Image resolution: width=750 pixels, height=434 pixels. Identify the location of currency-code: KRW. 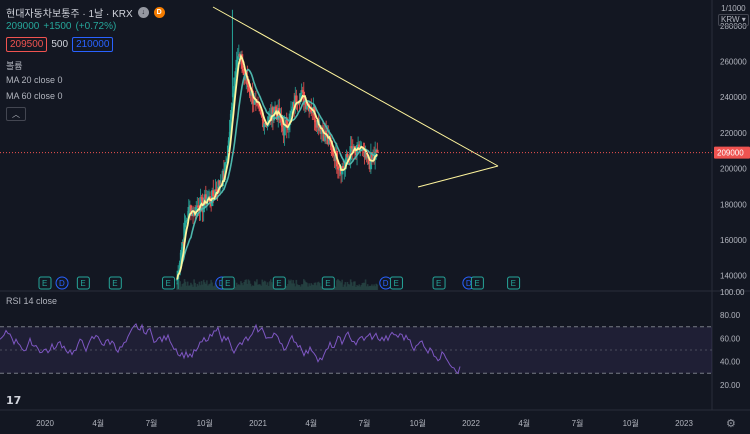
(730, 19).